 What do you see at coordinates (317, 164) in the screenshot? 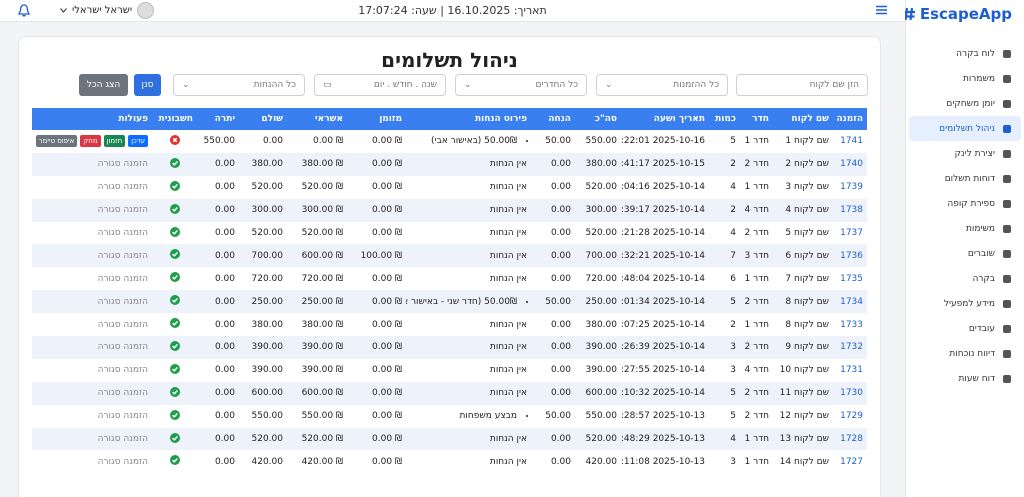
I see `table-cell: 380.00 ₪` at bounding box center [317, 164].